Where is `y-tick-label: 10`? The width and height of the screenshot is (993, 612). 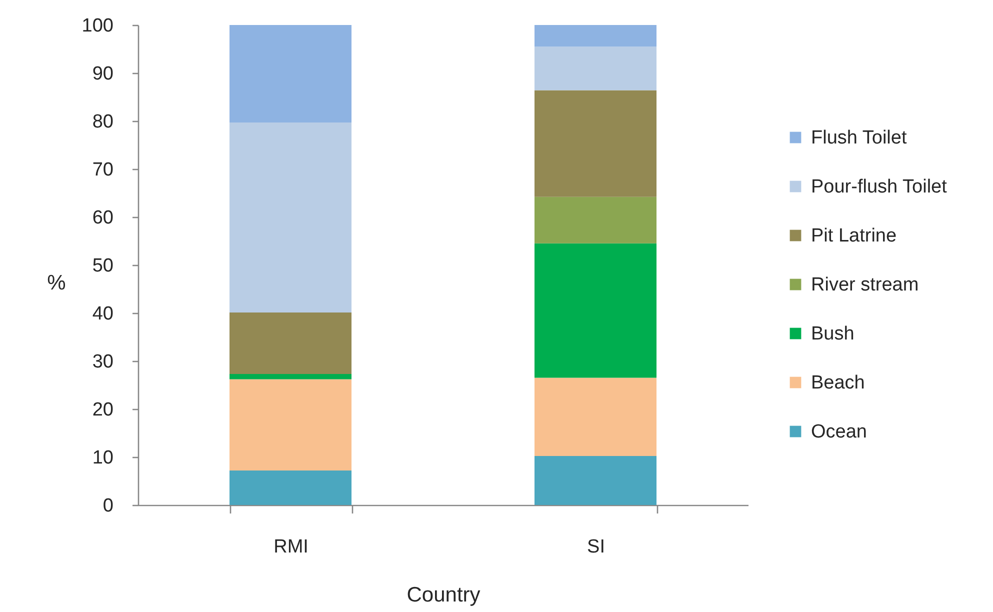
y-tick-label: 10 is located at coordinates (103, 458).